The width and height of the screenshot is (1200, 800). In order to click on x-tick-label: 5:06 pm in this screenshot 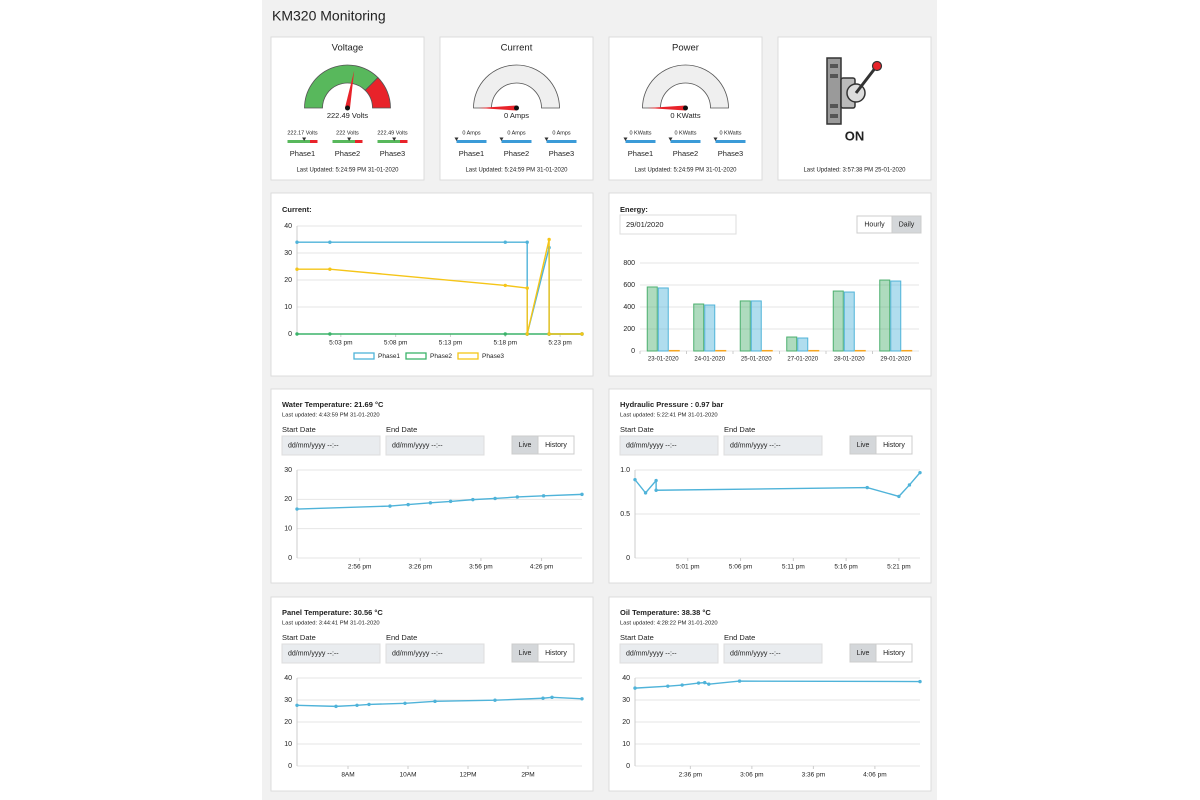, I will do `click(741, 567)`.